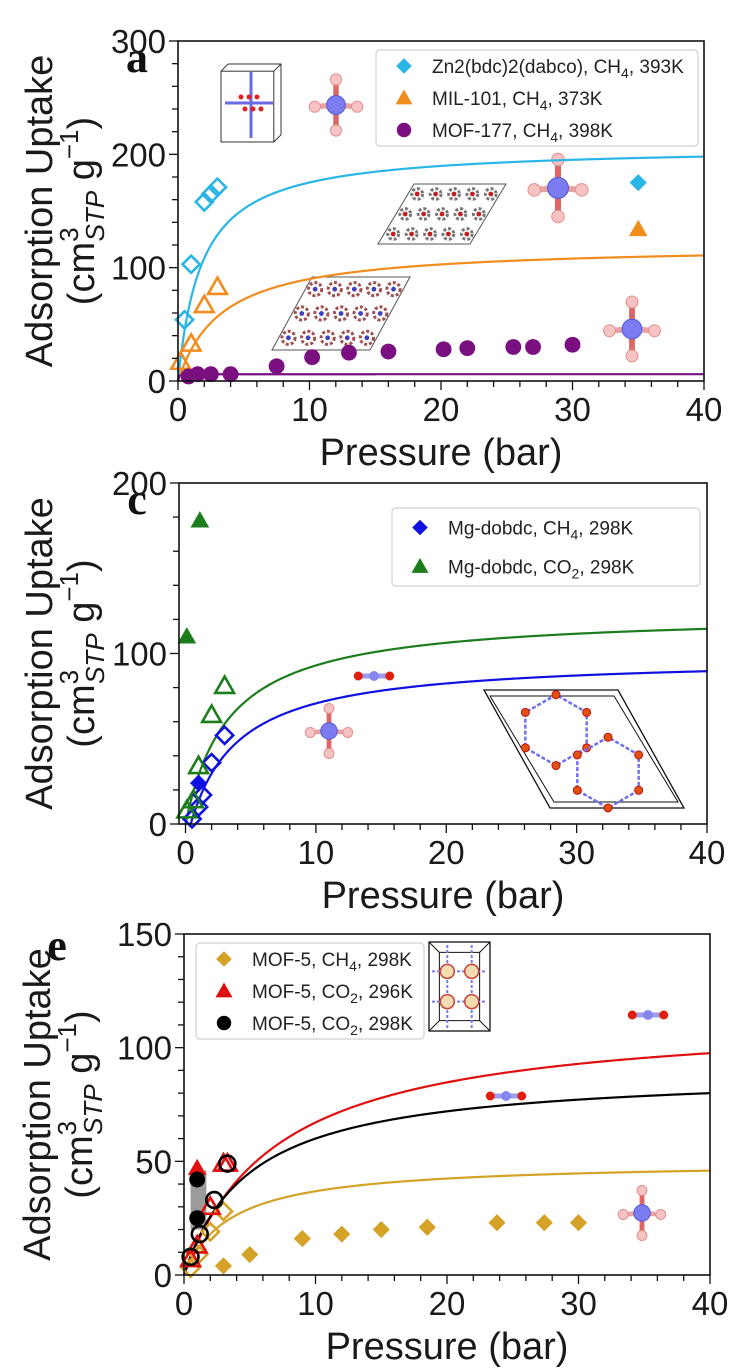 The height and width of the screenshot is (1372, 744). I want to click on legend-label-text: MOF-5, CO, so click(301, 1024).